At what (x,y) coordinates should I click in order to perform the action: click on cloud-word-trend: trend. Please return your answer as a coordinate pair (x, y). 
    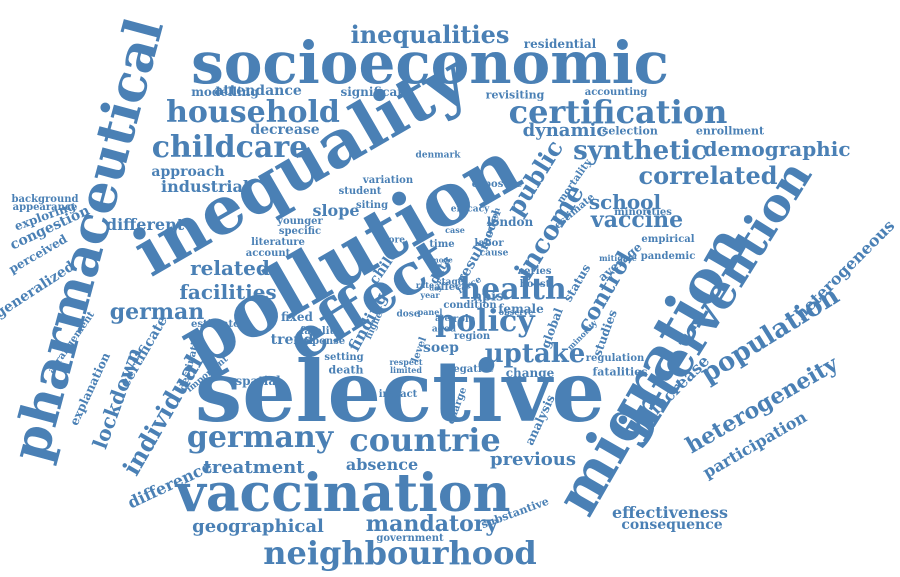
    Looking at the image, I should click on (292, 340).